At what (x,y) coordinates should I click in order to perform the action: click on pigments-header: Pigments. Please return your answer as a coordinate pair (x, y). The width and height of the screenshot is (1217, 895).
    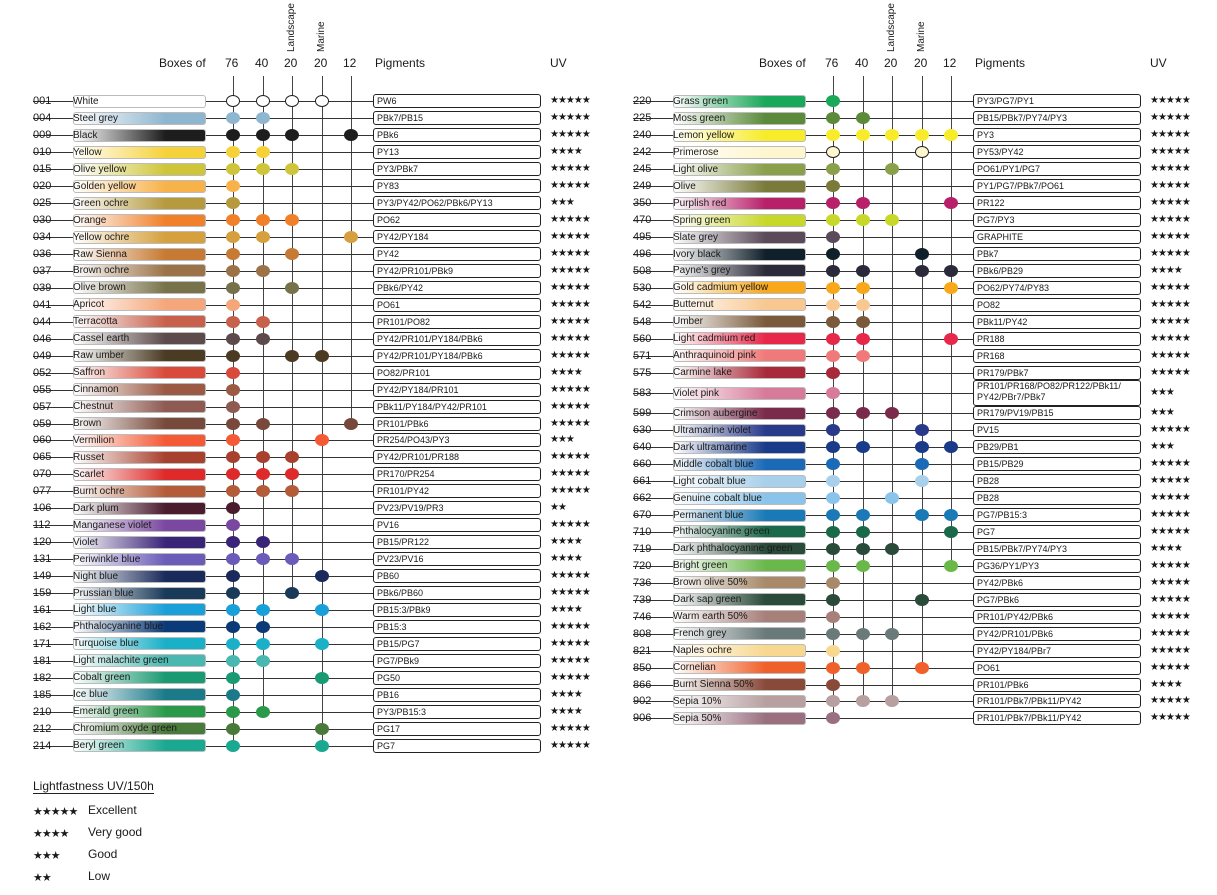
    Looking at the image, I should click on (1000, 63).